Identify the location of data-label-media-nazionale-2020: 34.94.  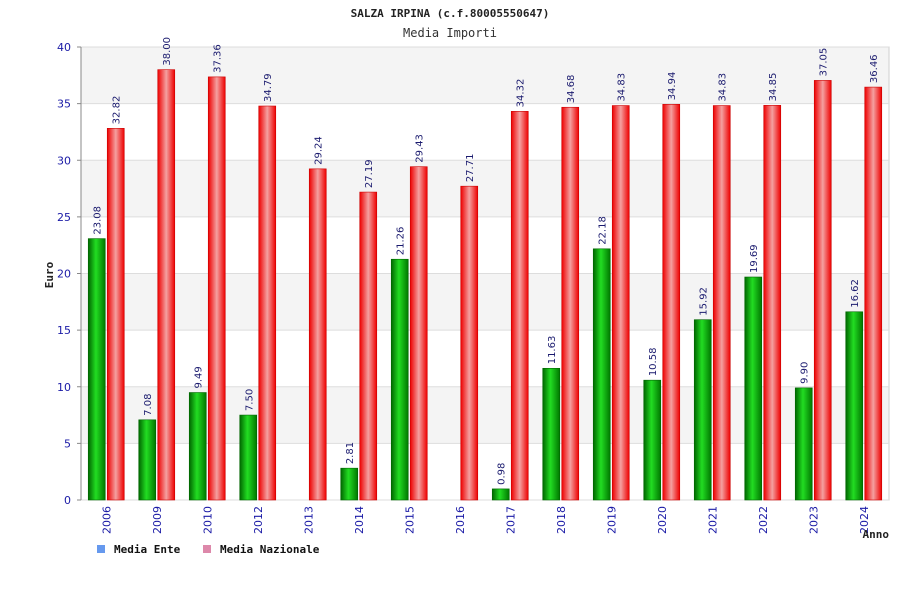
(672, 86).